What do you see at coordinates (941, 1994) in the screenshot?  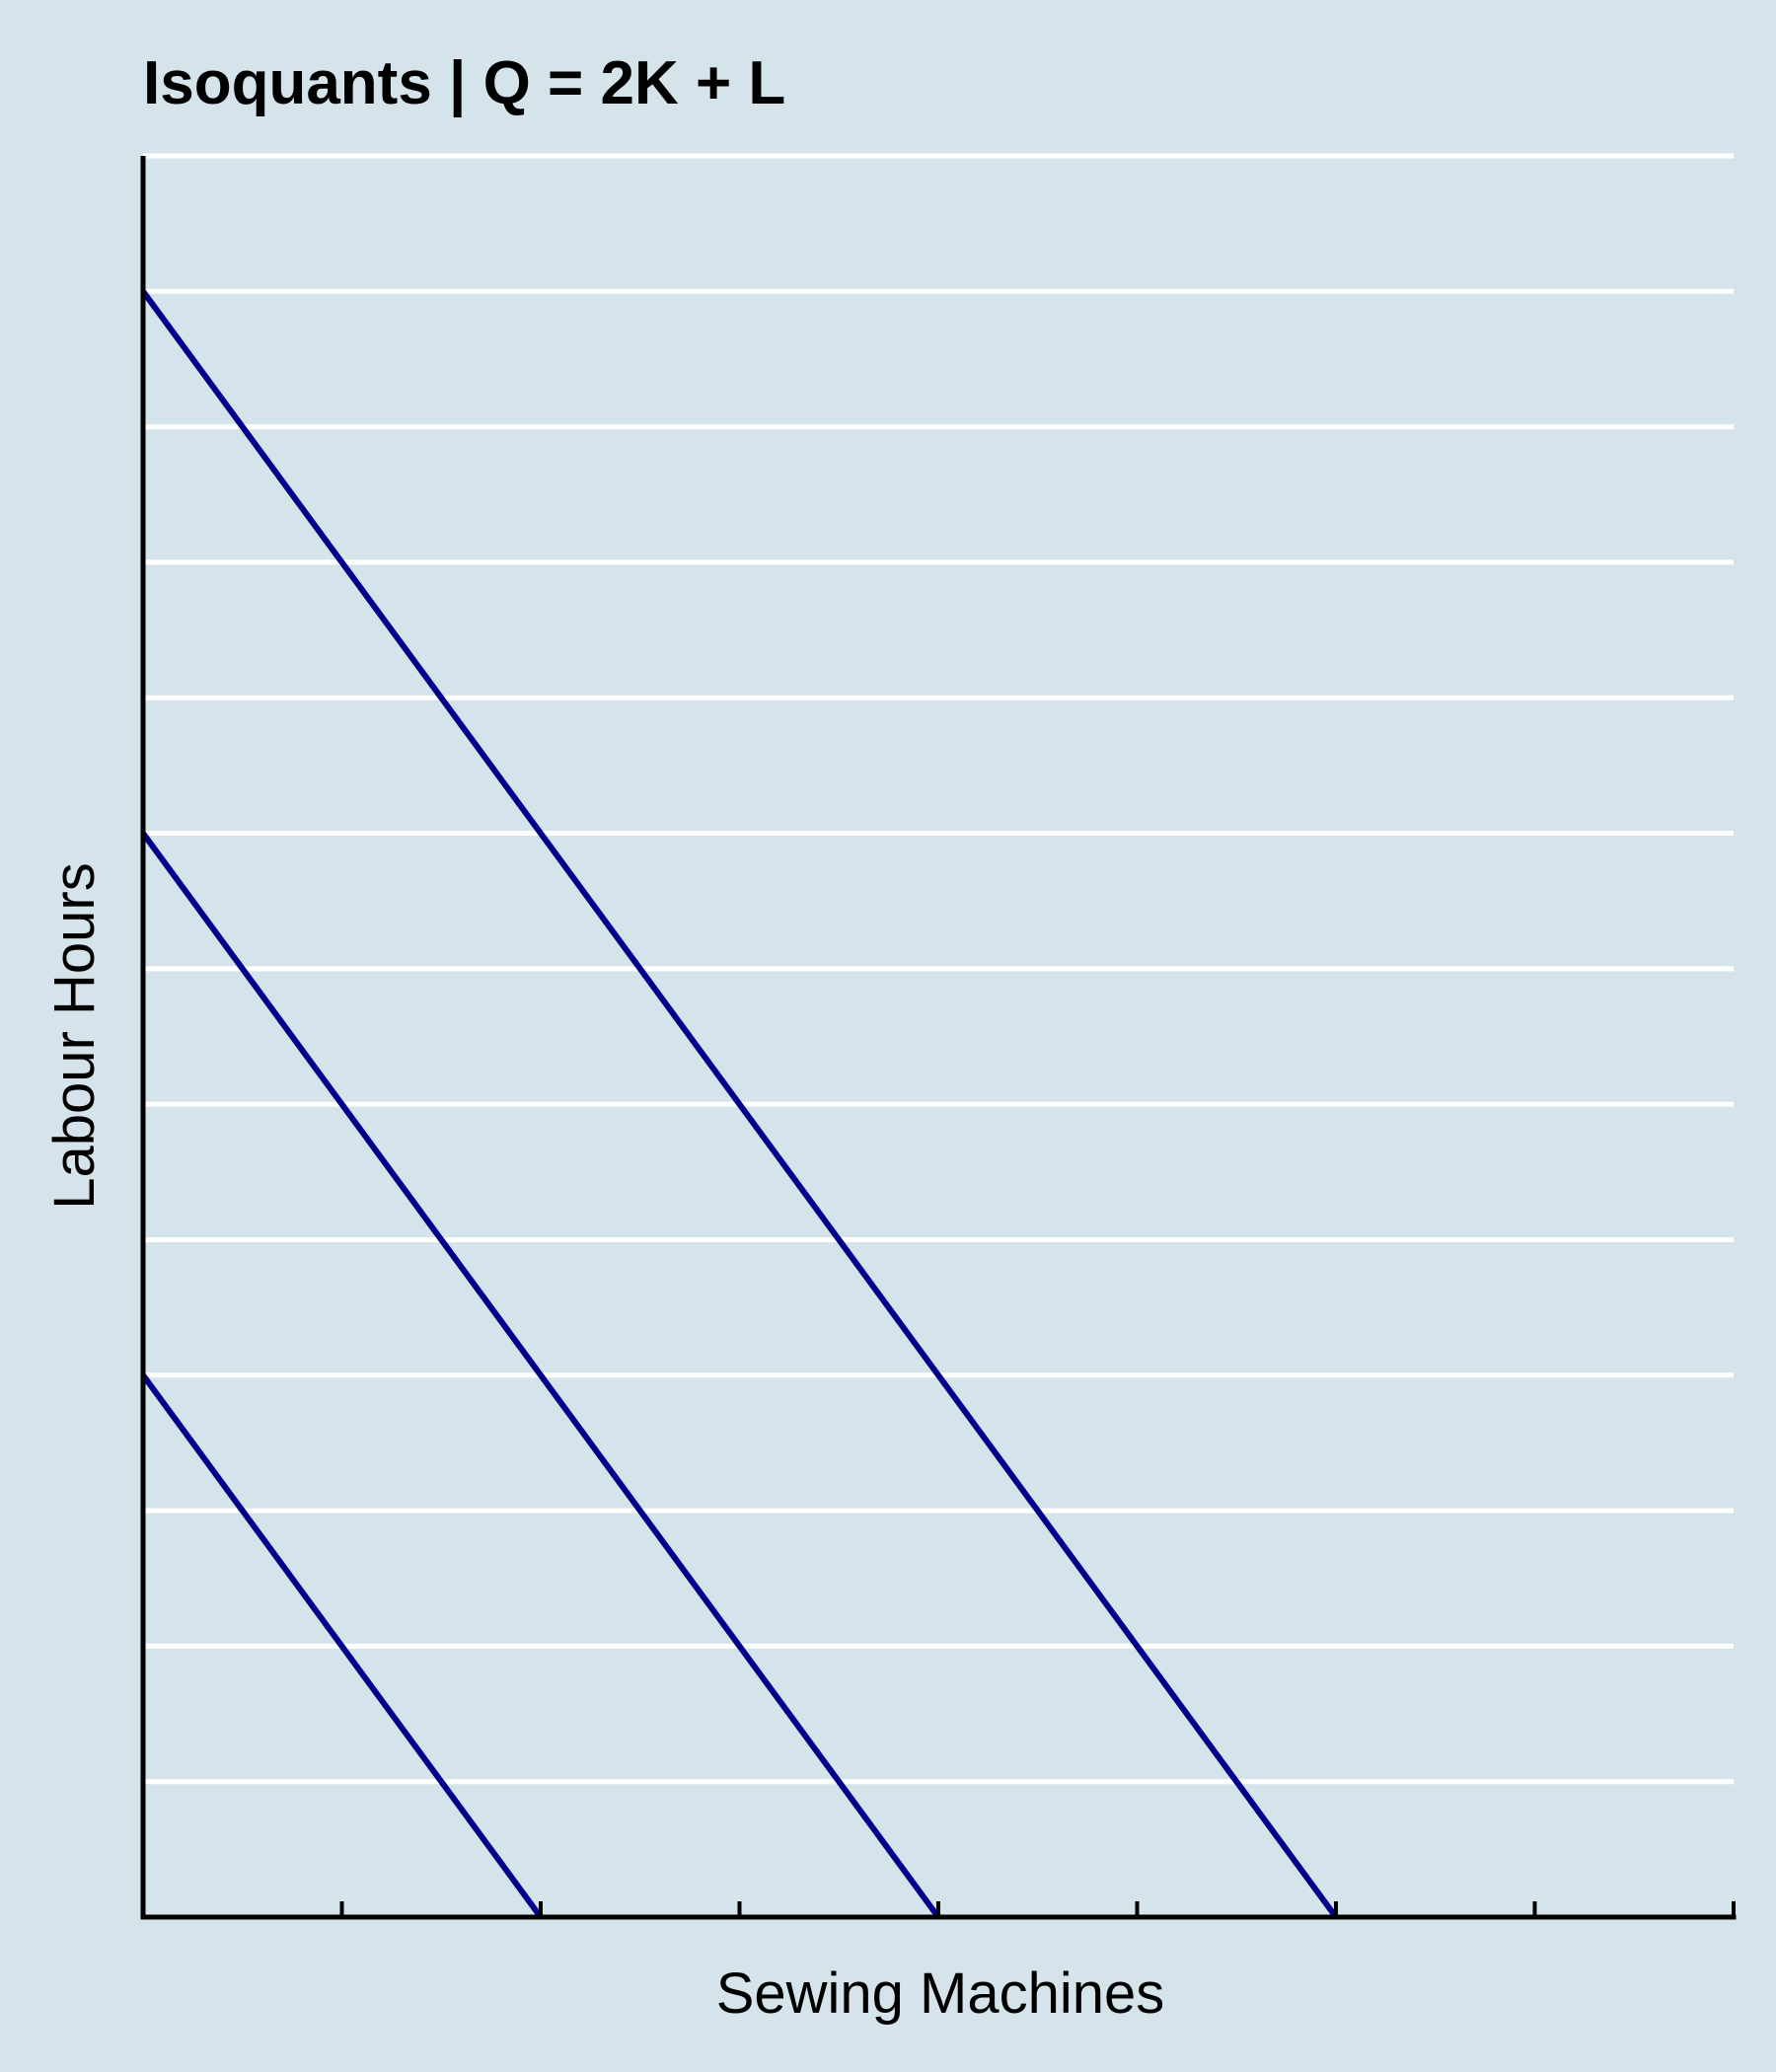 I see `x-axis-label: Sewing Machines` at bounding box center [941, 1994].